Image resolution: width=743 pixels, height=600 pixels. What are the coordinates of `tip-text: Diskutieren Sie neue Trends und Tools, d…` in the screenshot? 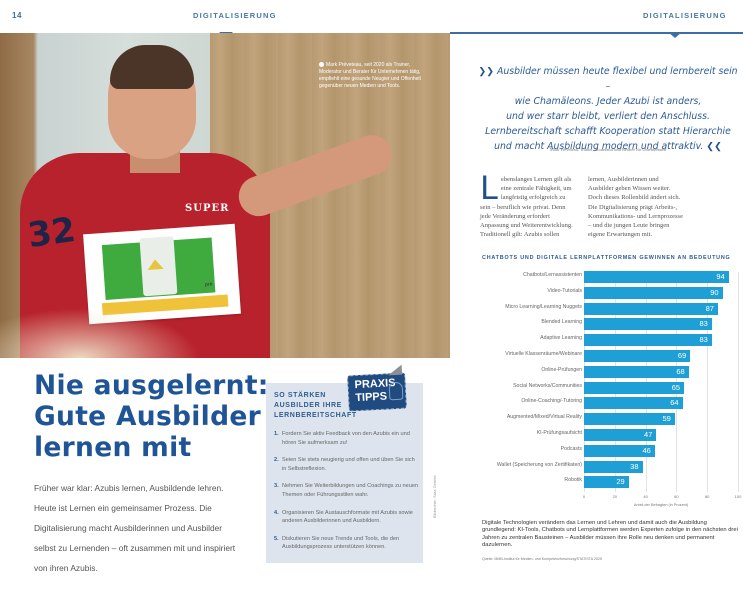 It's located at (341, 543).